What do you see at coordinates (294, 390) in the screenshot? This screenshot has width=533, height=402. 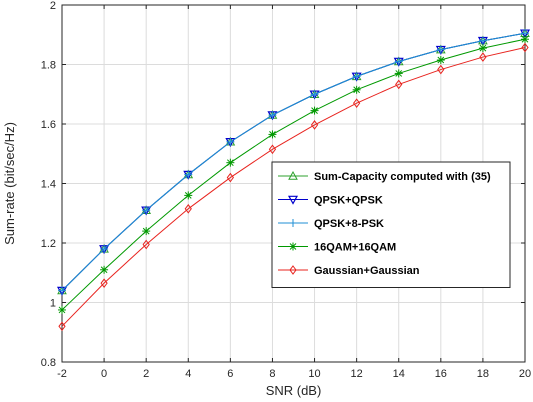 I see `x-axis-label: SNR (dB)` at bounding box center [294, 390].